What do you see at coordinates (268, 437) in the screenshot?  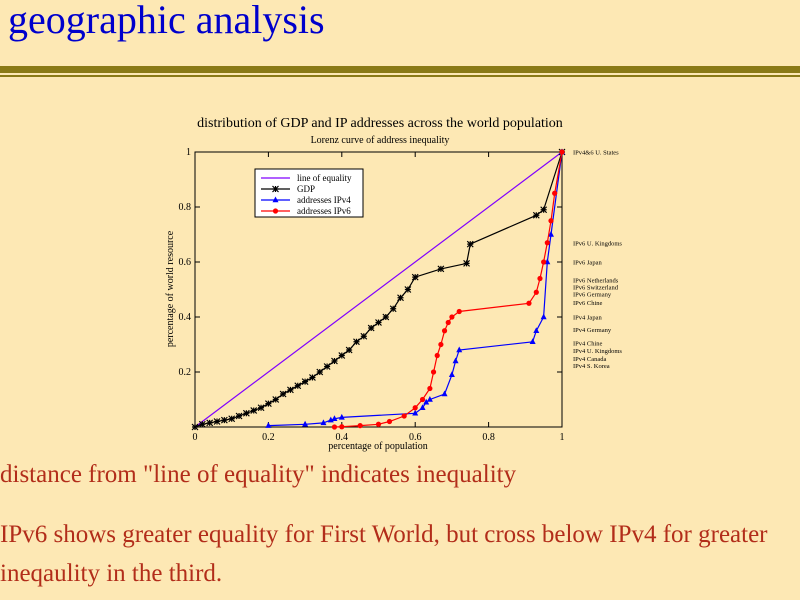 I see `x-tick-label: 0.2` at bounding box center [268, 437].